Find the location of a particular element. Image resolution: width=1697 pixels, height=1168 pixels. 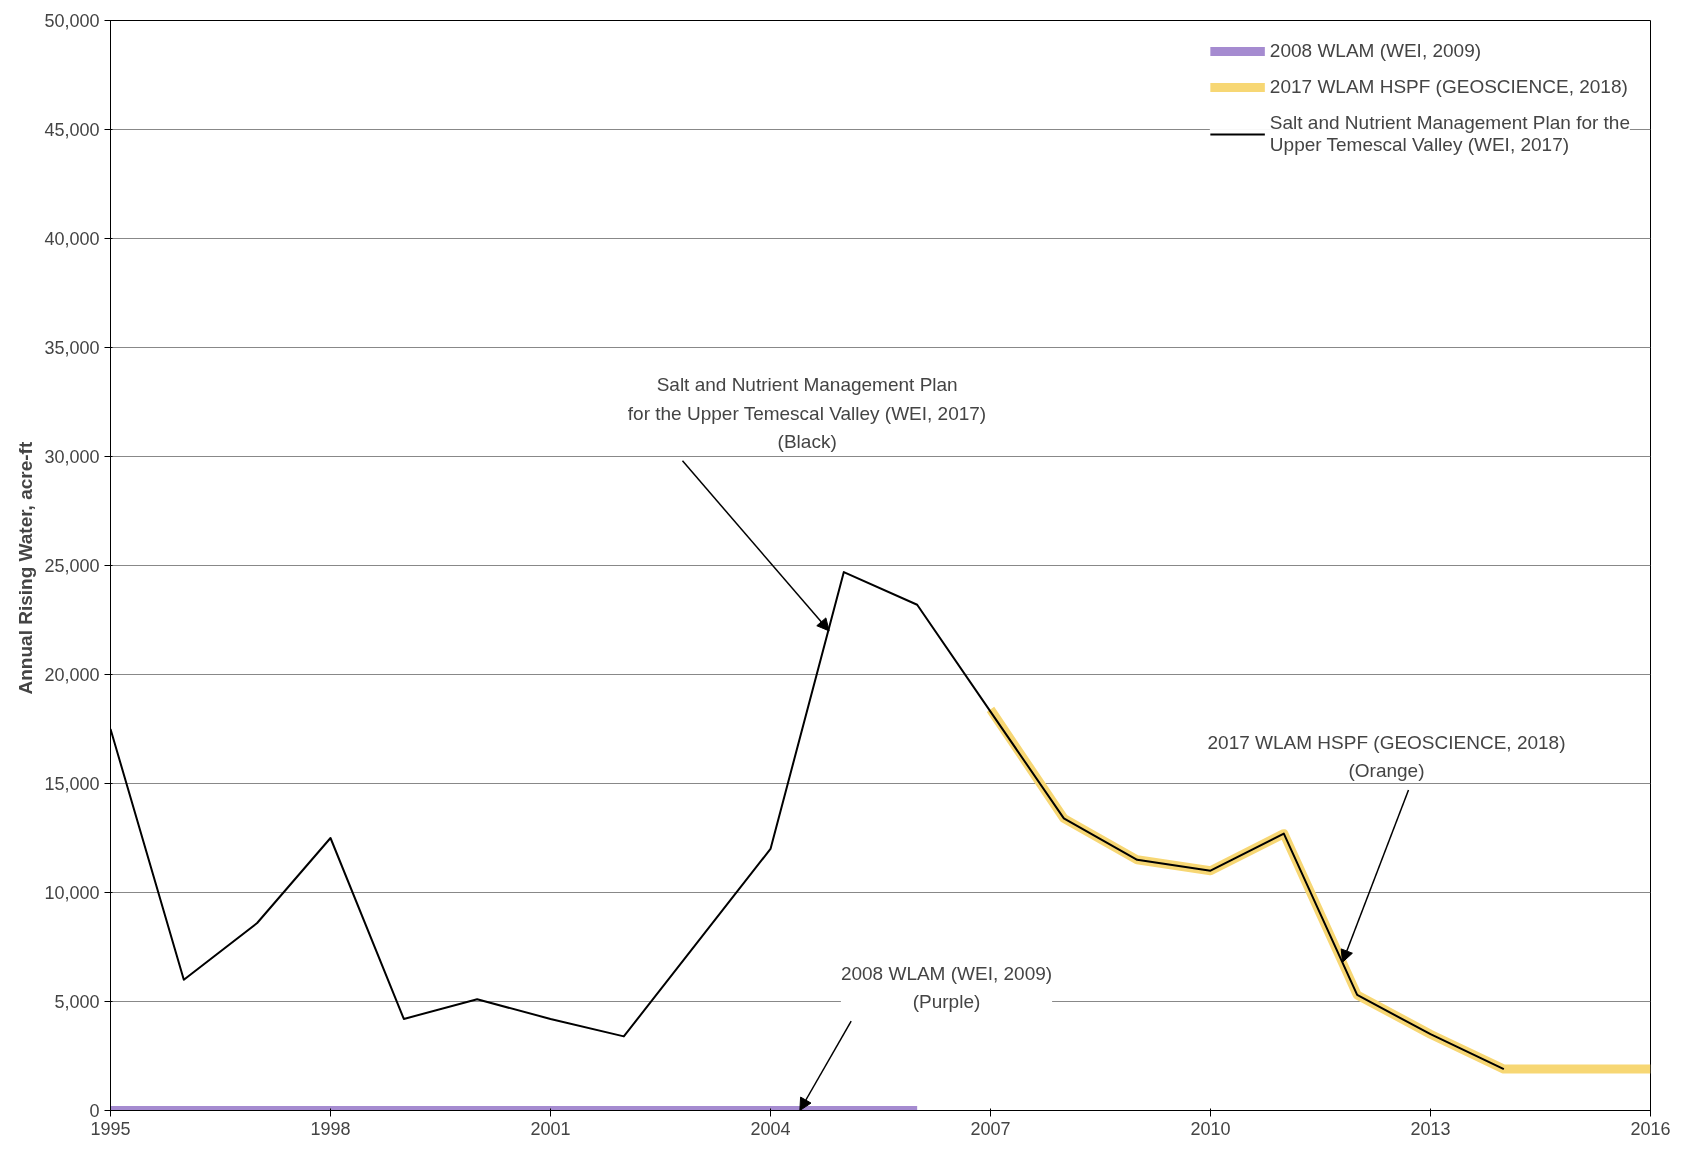

annotation: Salt and Nutrient Management Plan for the Upper Temescal Valley (WEI, 2017) (Black) is located at coordinates (807, 413).